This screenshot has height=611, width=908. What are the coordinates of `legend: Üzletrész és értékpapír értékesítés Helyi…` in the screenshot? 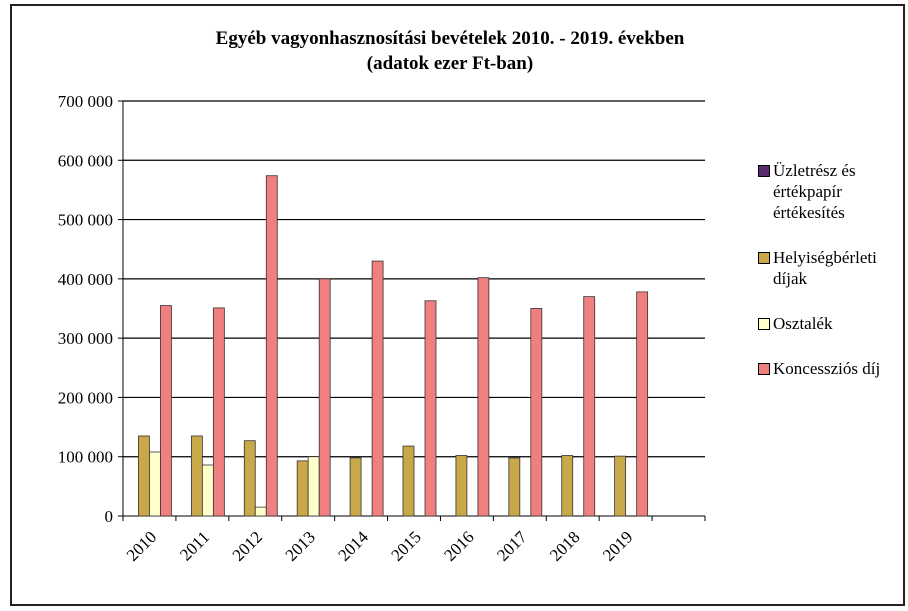 It's located at (833, 281).